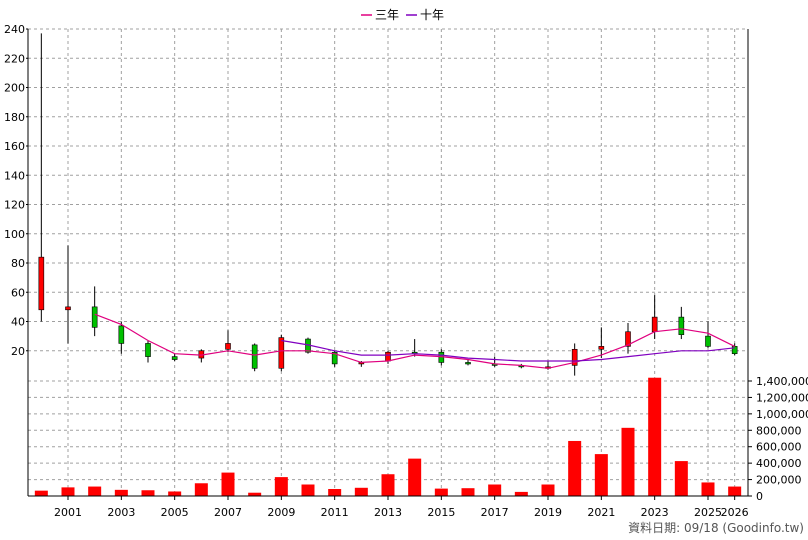  What do you see at coordinates (14, 234) in the screenshot?
I see `price-tick-label: 100` at bounding box center [14, 234].